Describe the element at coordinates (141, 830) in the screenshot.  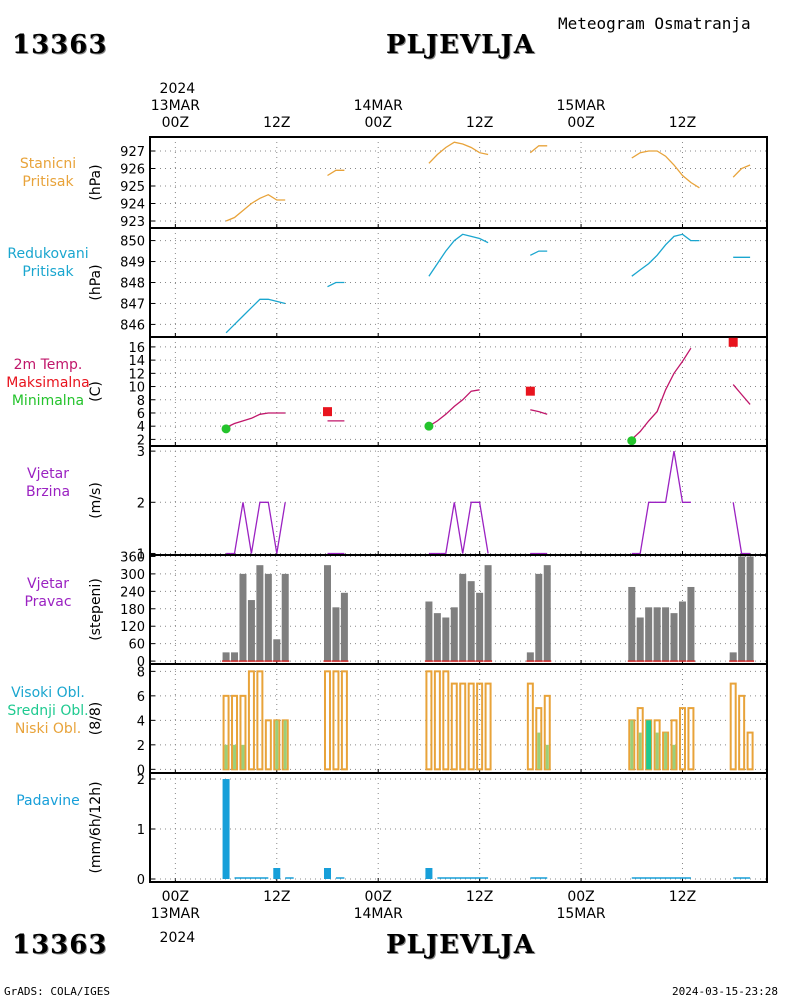
I see `precipitation-ytick-label-1: 1` at that location.